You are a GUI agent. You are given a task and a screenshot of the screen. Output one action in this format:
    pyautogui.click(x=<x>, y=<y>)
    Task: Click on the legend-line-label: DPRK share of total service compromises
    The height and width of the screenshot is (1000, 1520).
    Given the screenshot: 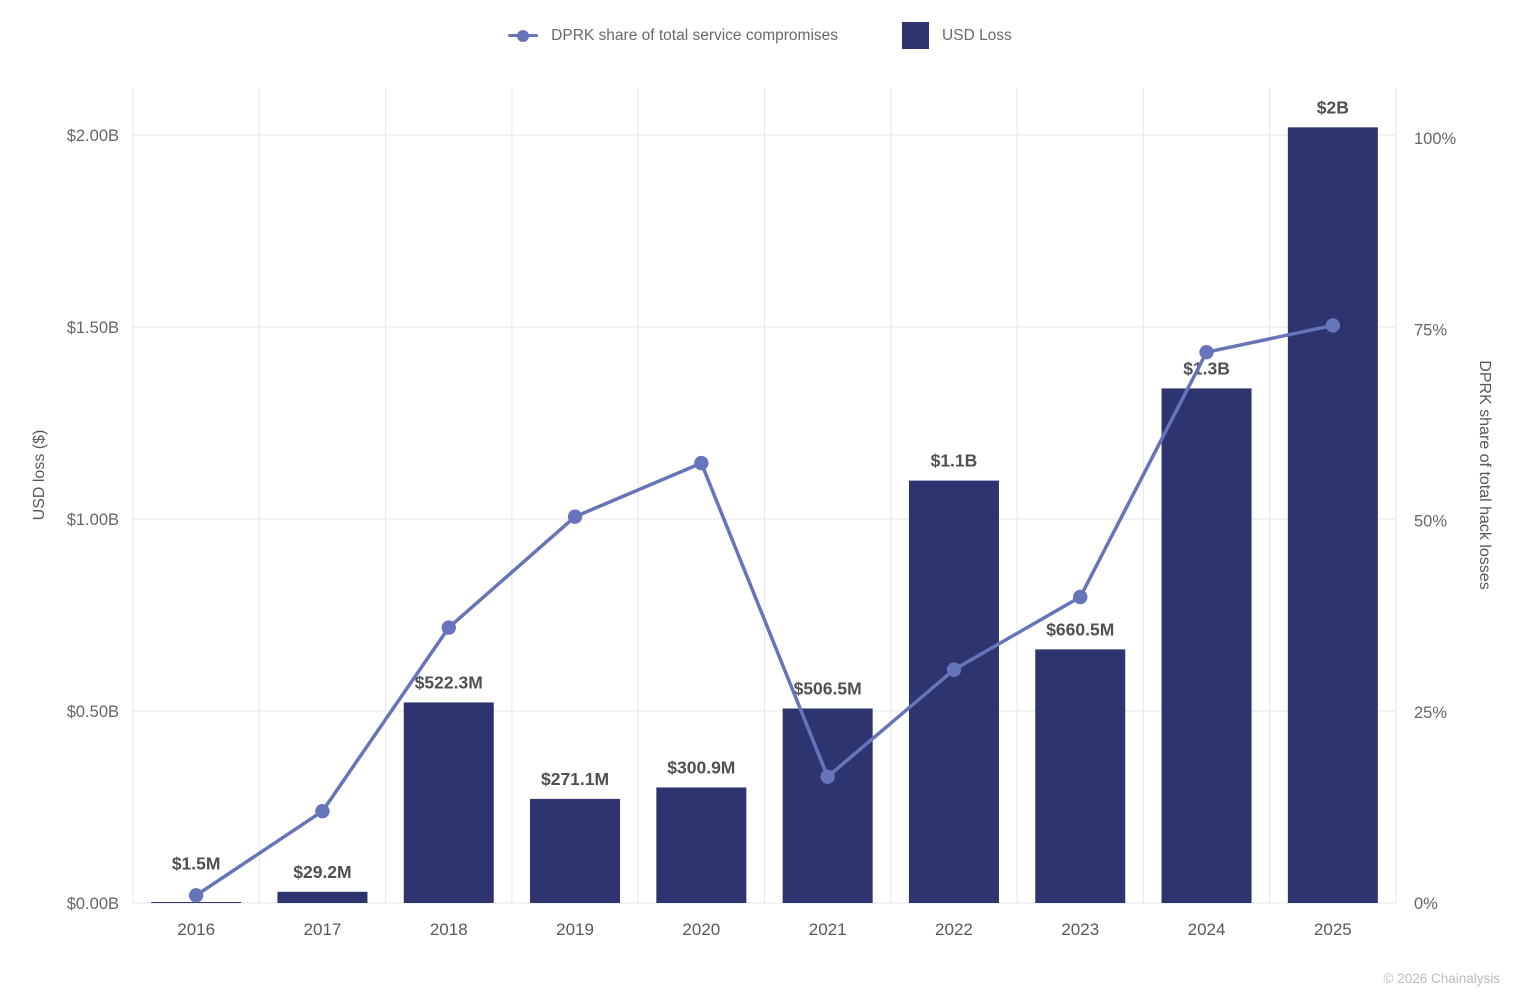 What is the action you would take?
    pyautogui.click(x=695, y=35)
    